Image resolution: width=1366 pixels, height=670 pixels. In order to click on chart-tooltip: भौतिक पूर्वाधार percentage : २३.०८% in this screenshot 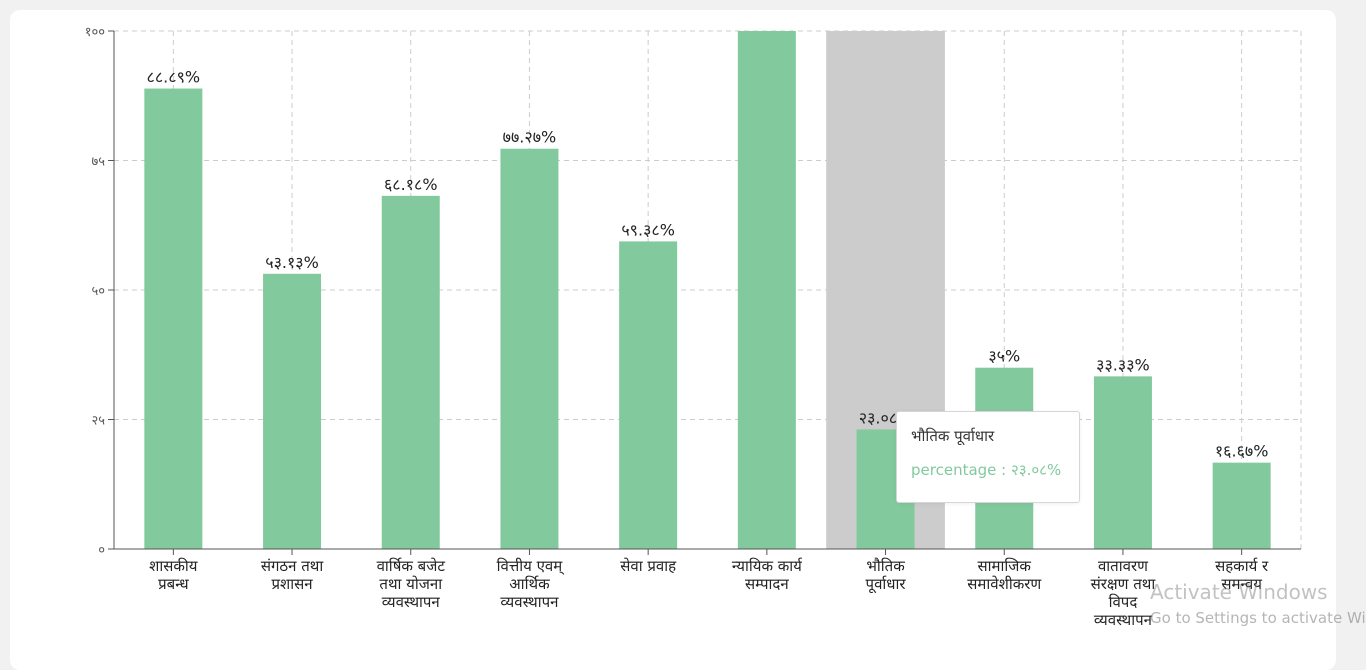, I will do `click(988, 457)`.